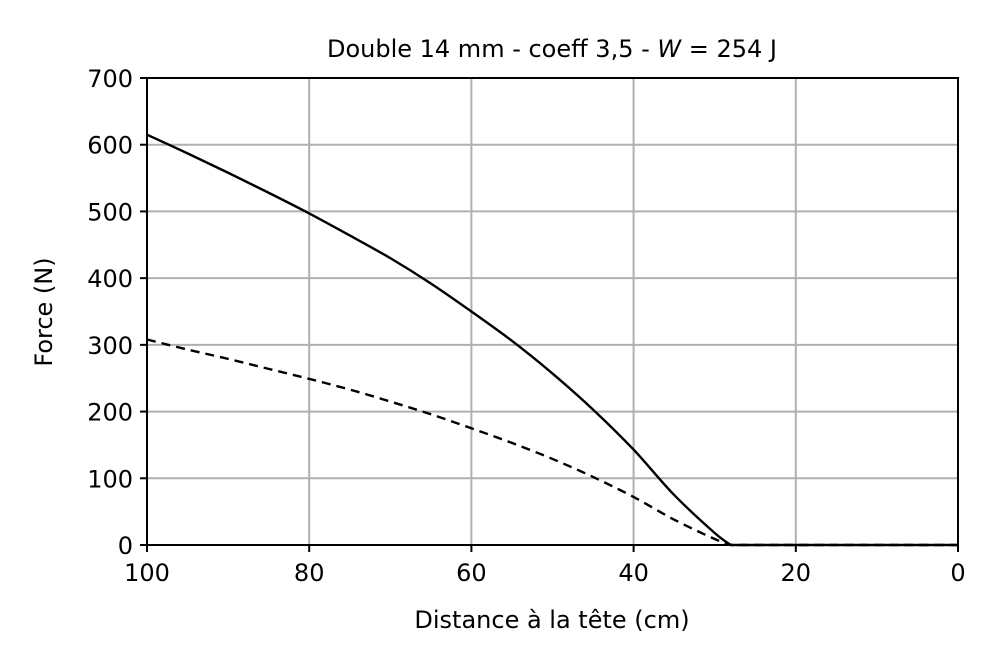 The height and width of the screenshot is (666, 1000). What do you see at coordinates (492, 49) in the screenshot?
I see `chart-title-prefix: Double 14 mm - coeff 3,5 -` at bounding box center [492, 49].